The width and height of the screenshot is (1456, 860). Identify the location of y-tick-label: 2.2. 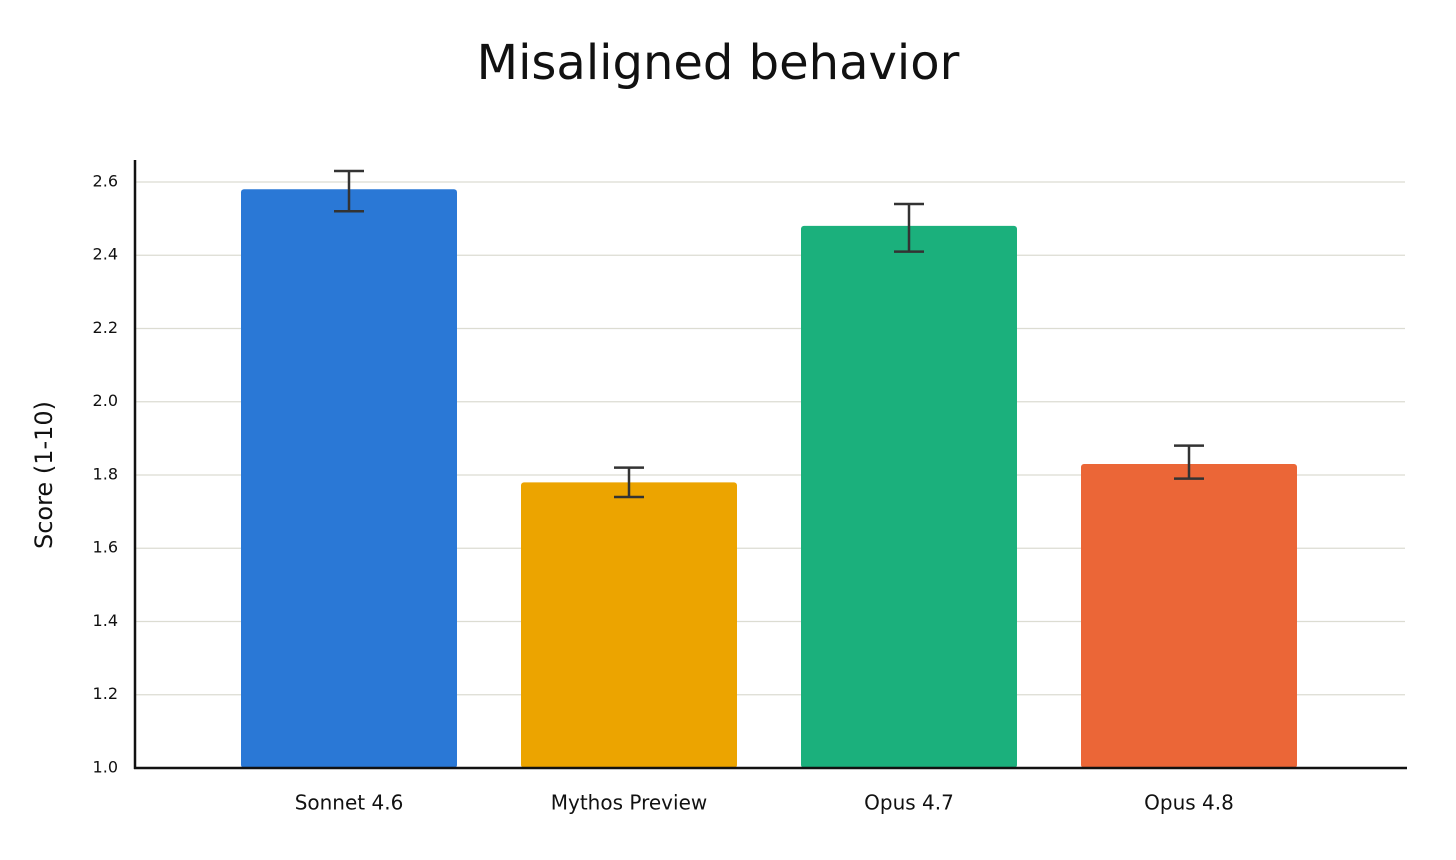
(105, 327).